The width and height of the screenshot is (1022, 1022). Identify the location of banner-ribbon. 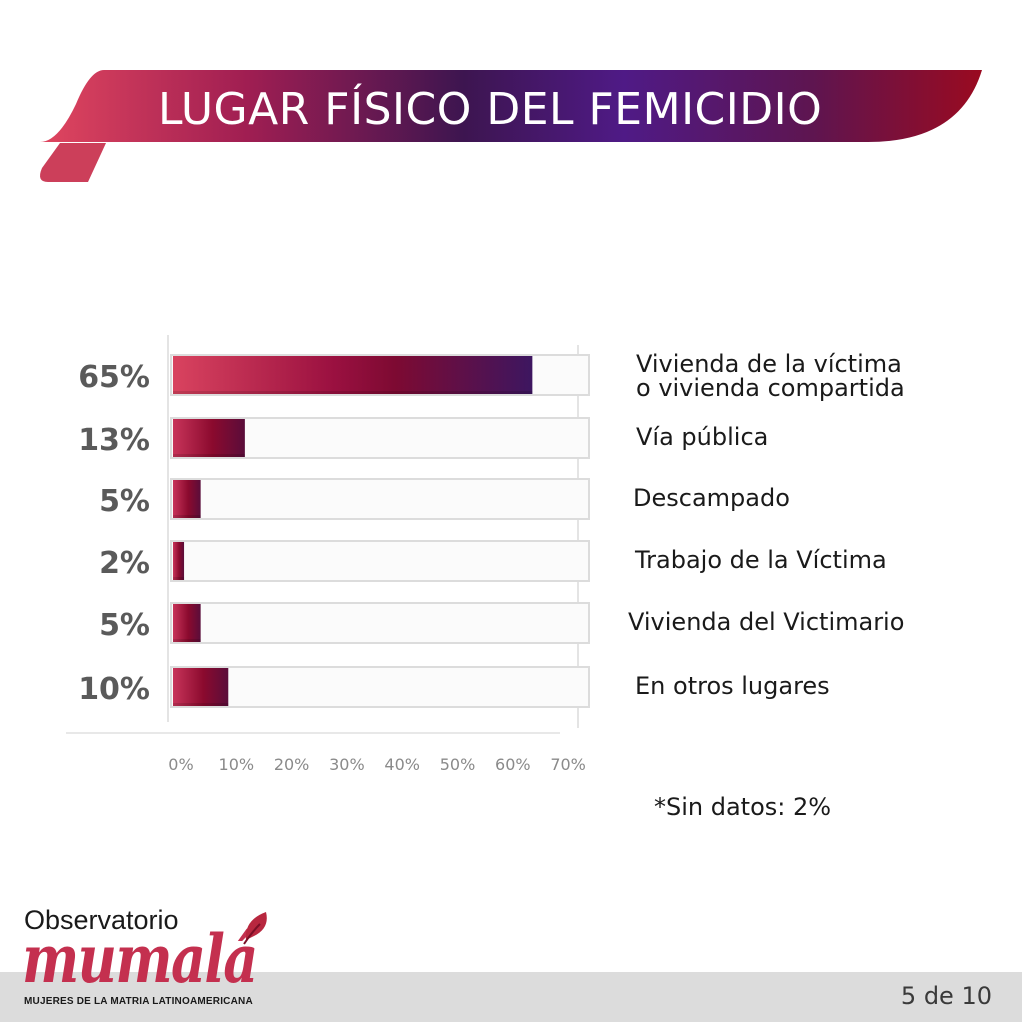
(511, 106).